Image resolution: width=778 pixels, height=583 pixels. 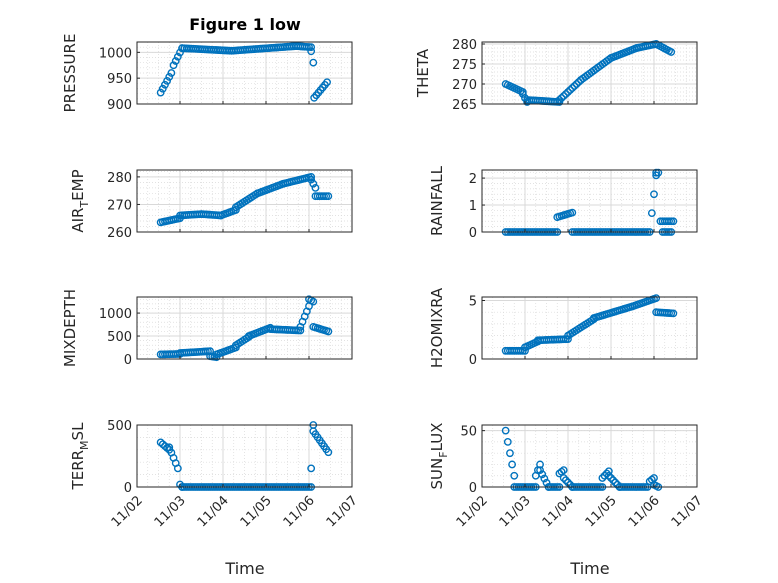 I want to click on figure-title: Figure 1 low, so click(x=245, y=24).